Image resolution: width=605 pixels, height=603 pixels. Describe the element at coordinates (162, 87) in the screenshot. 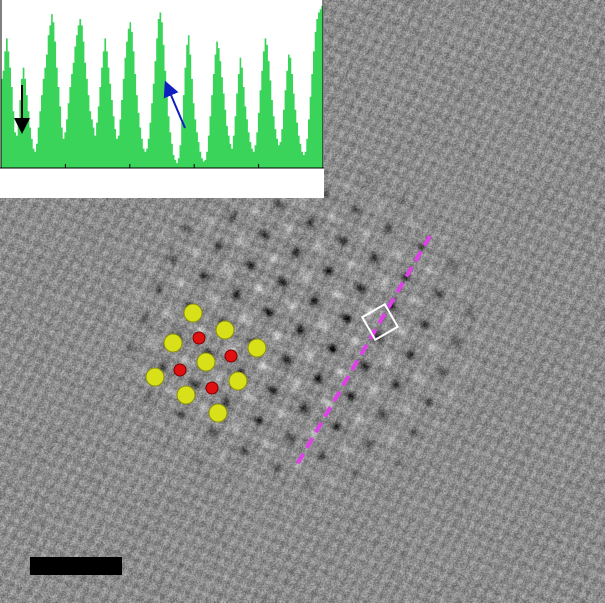

I see `intensity-profile-area` at that location.